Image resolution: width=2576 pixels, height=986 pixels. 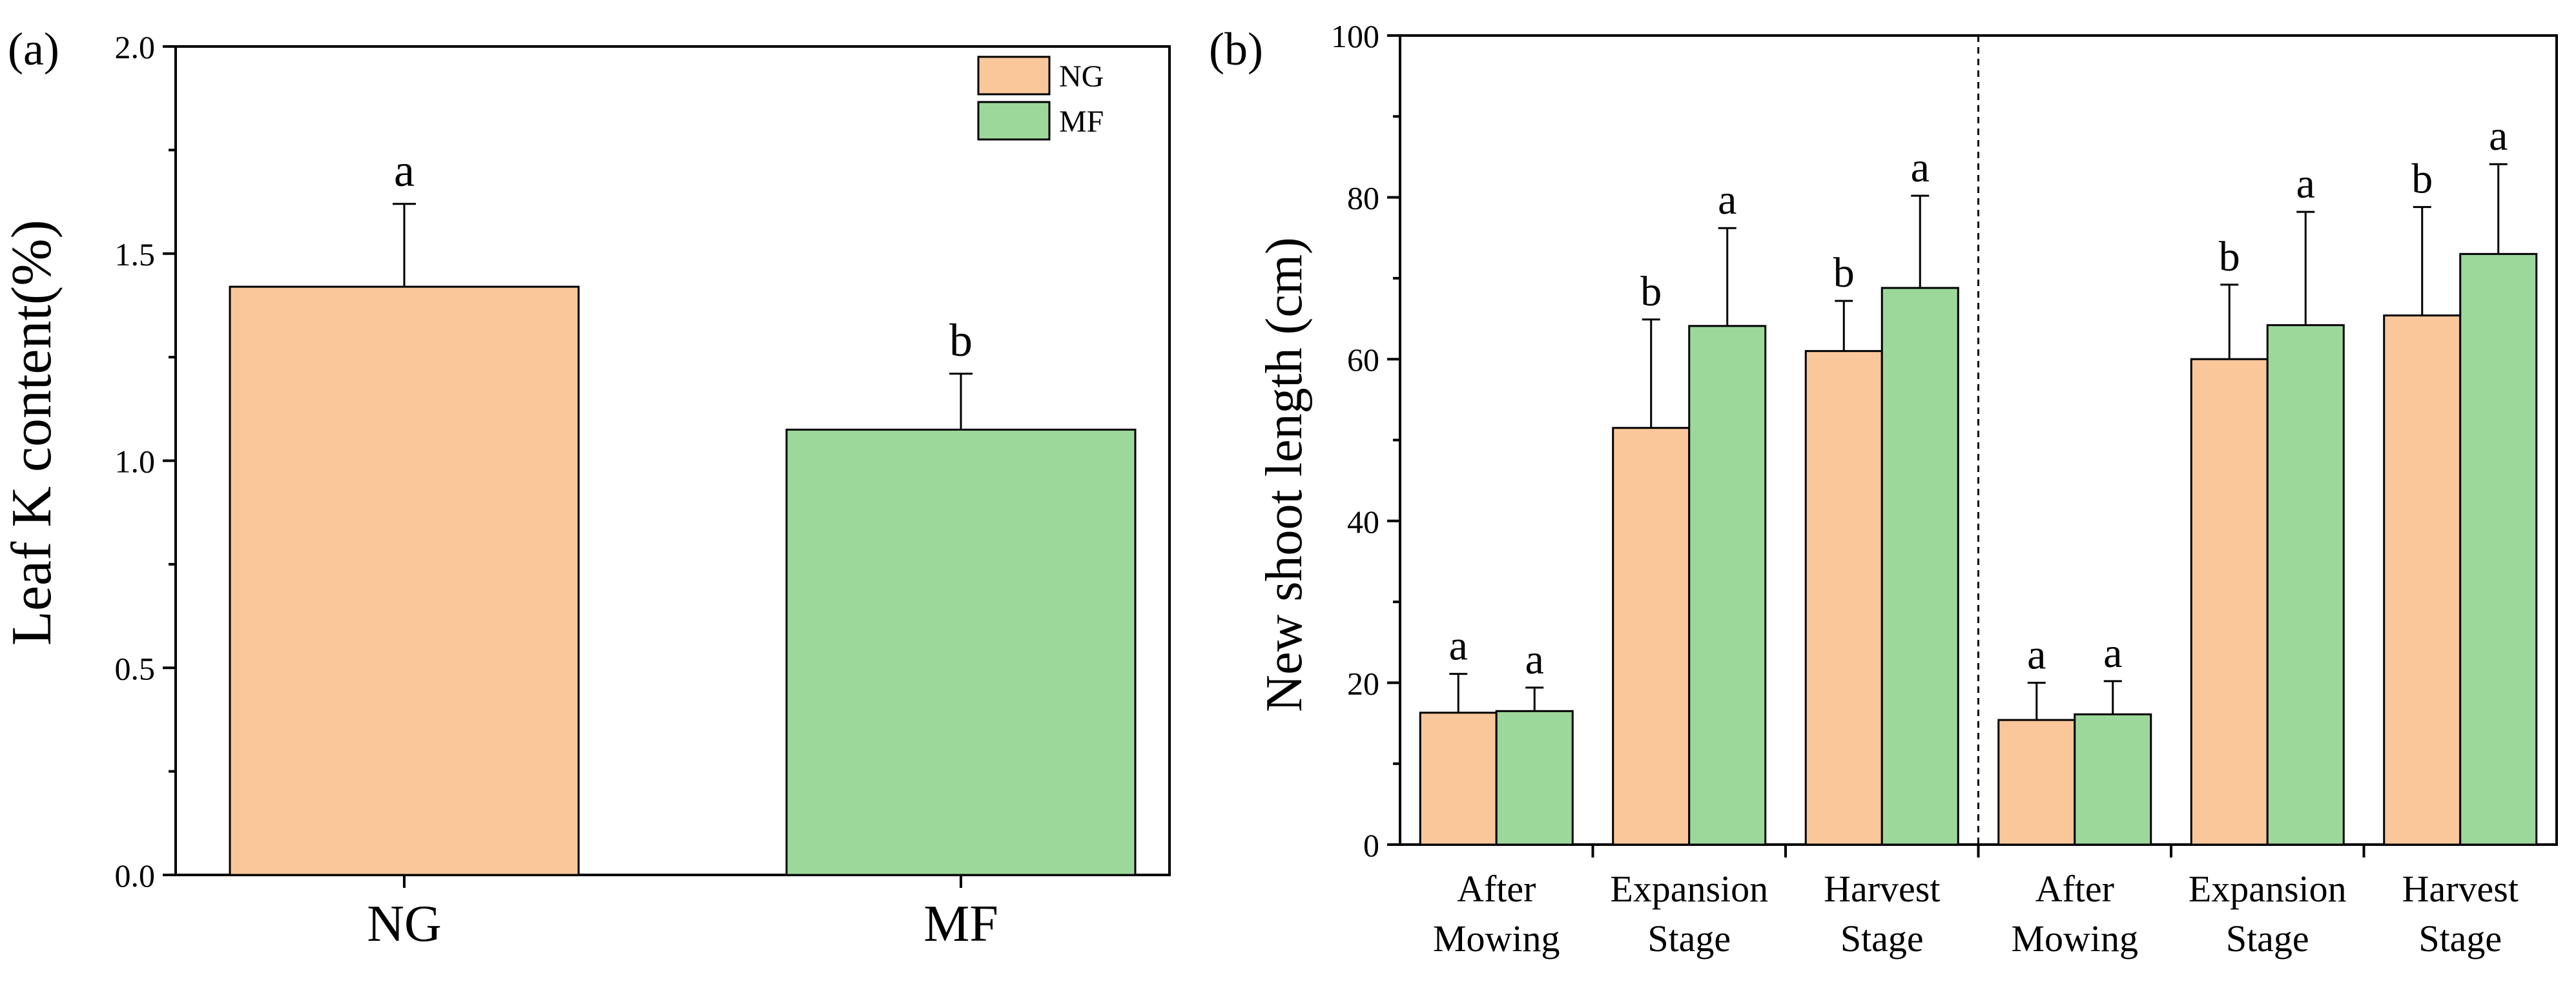 What do you see at coordinates (1371, 845) in the screenshot?
I see `panel-b-y-tick-label: 0` at bounding box center [1371, 845].